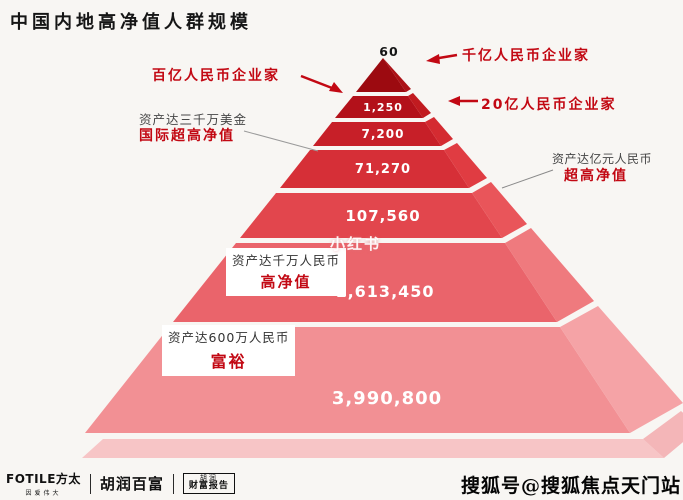 The width and height of the screenshot is (683, 500). Describe the element at coordinates (602, 159) in the screenshot. I see `desc-level-5: 资产达亿元人民币` at that location.